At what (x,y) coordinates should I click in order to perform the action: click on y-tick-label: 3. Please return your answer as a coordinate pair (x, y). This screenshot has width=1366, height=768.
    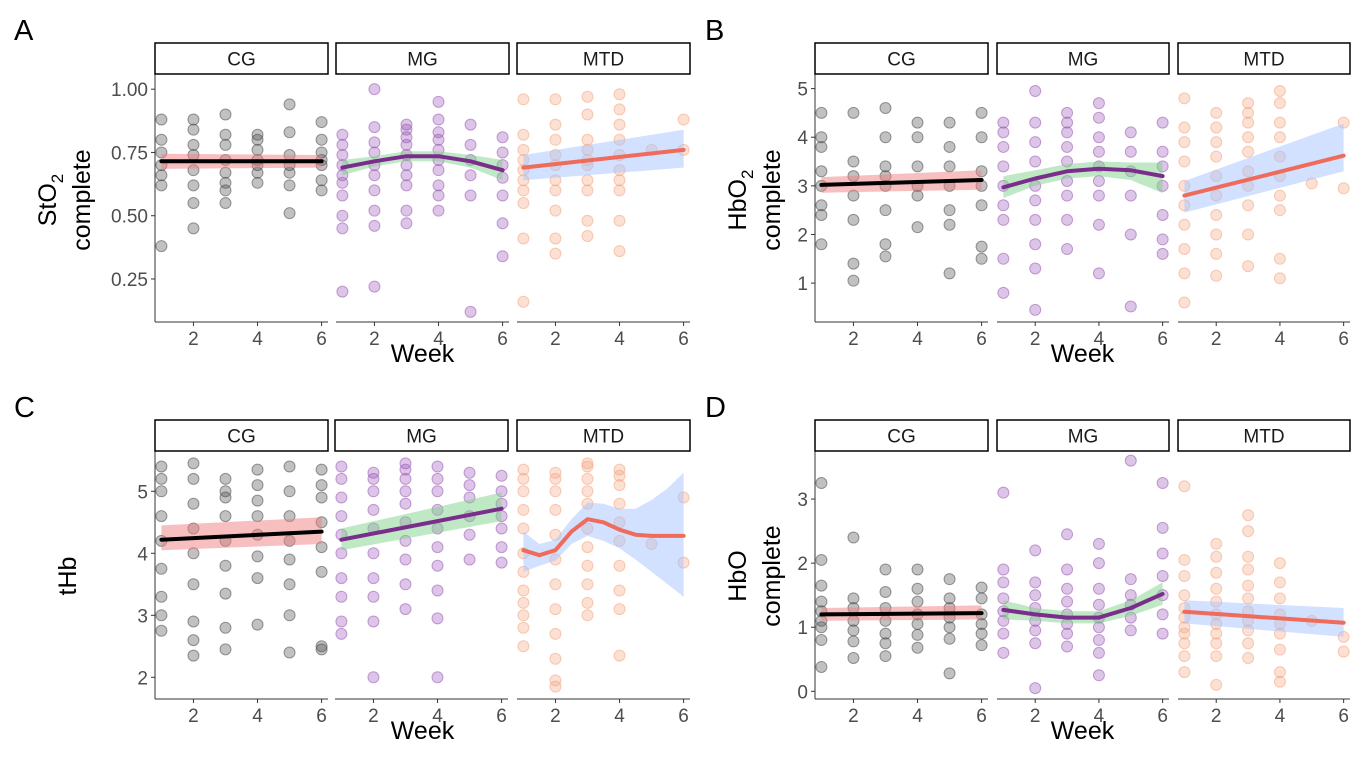
    Looking at the image, I should click on (142, 616).